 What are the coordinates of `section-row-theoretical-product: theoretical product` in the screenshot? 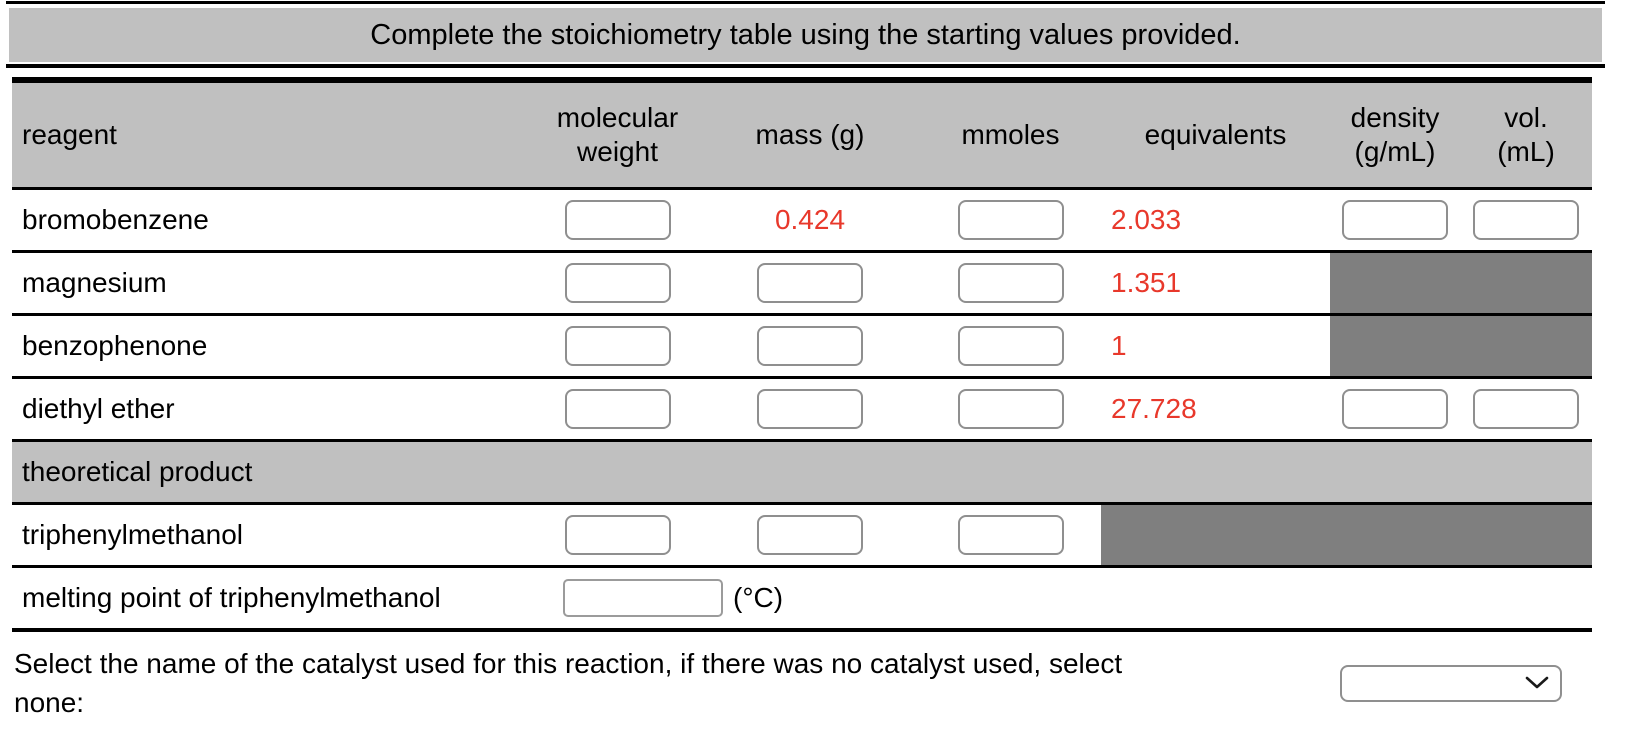 It's located at (802, 472).